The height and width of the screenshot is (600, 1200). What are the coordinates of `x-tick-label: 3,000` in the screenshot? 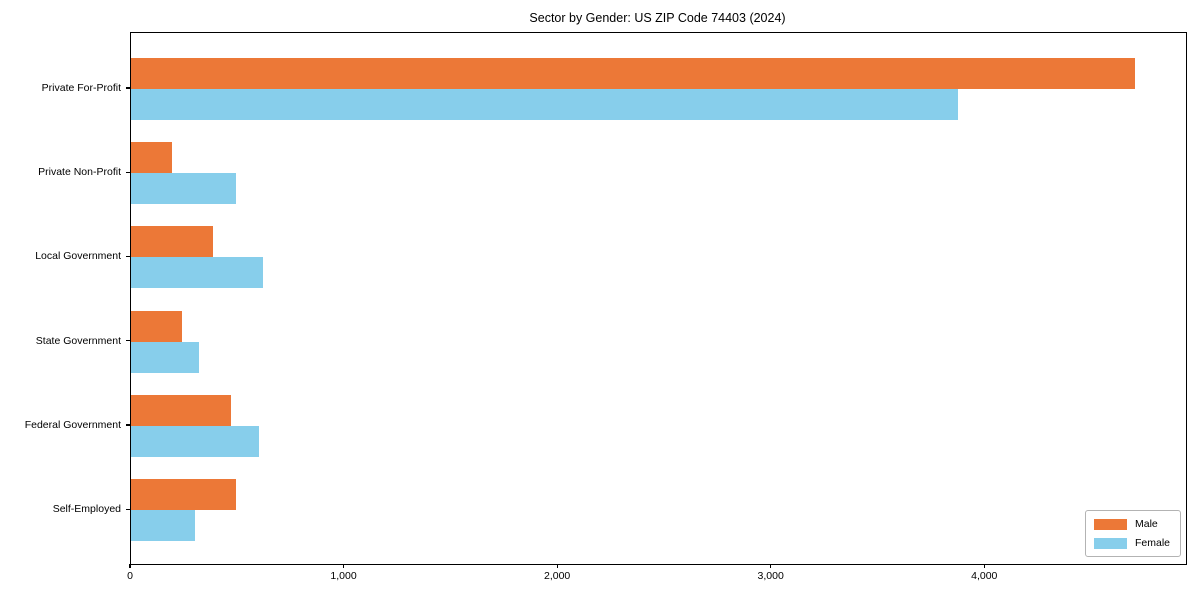 It's located at (770, 576).